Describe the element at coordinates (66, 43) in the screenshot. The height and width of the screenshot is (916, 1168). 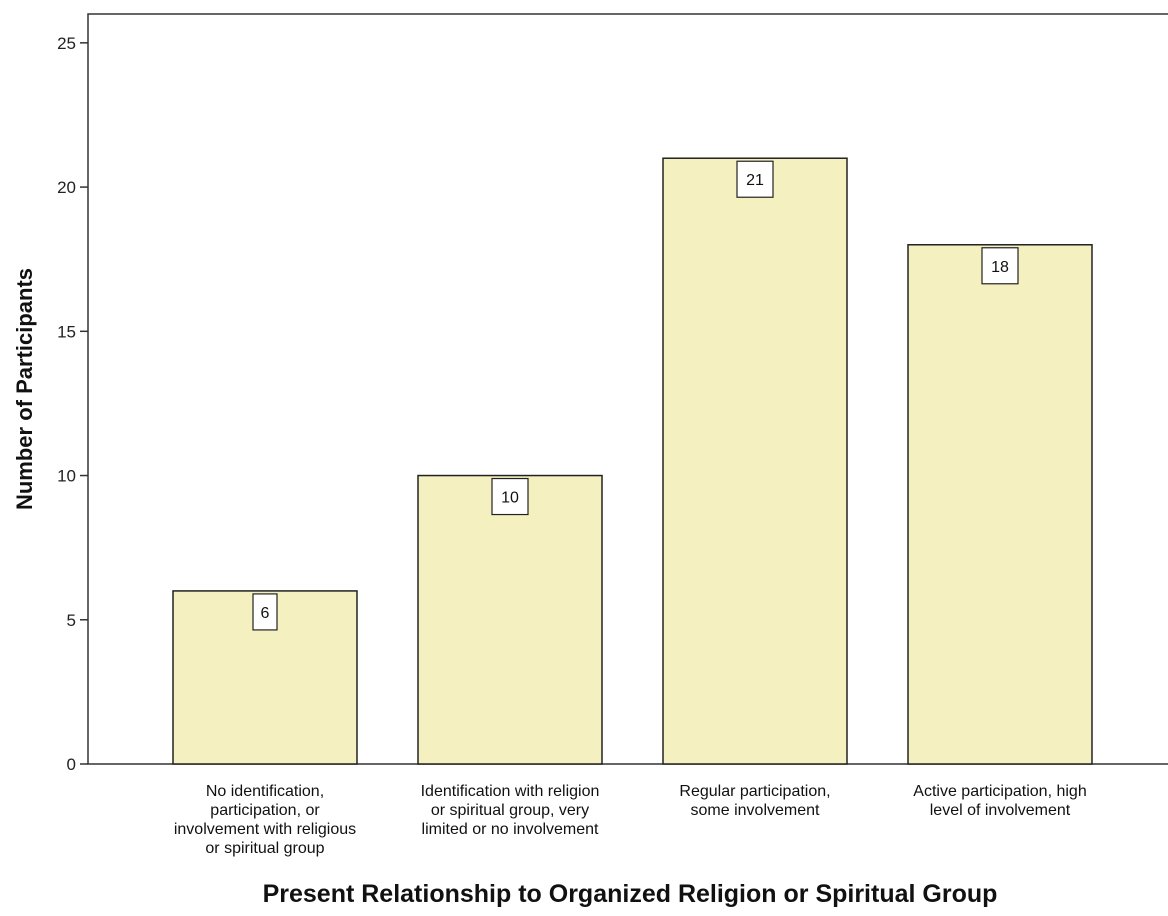
I see `y-tick-label: 25` at that location.